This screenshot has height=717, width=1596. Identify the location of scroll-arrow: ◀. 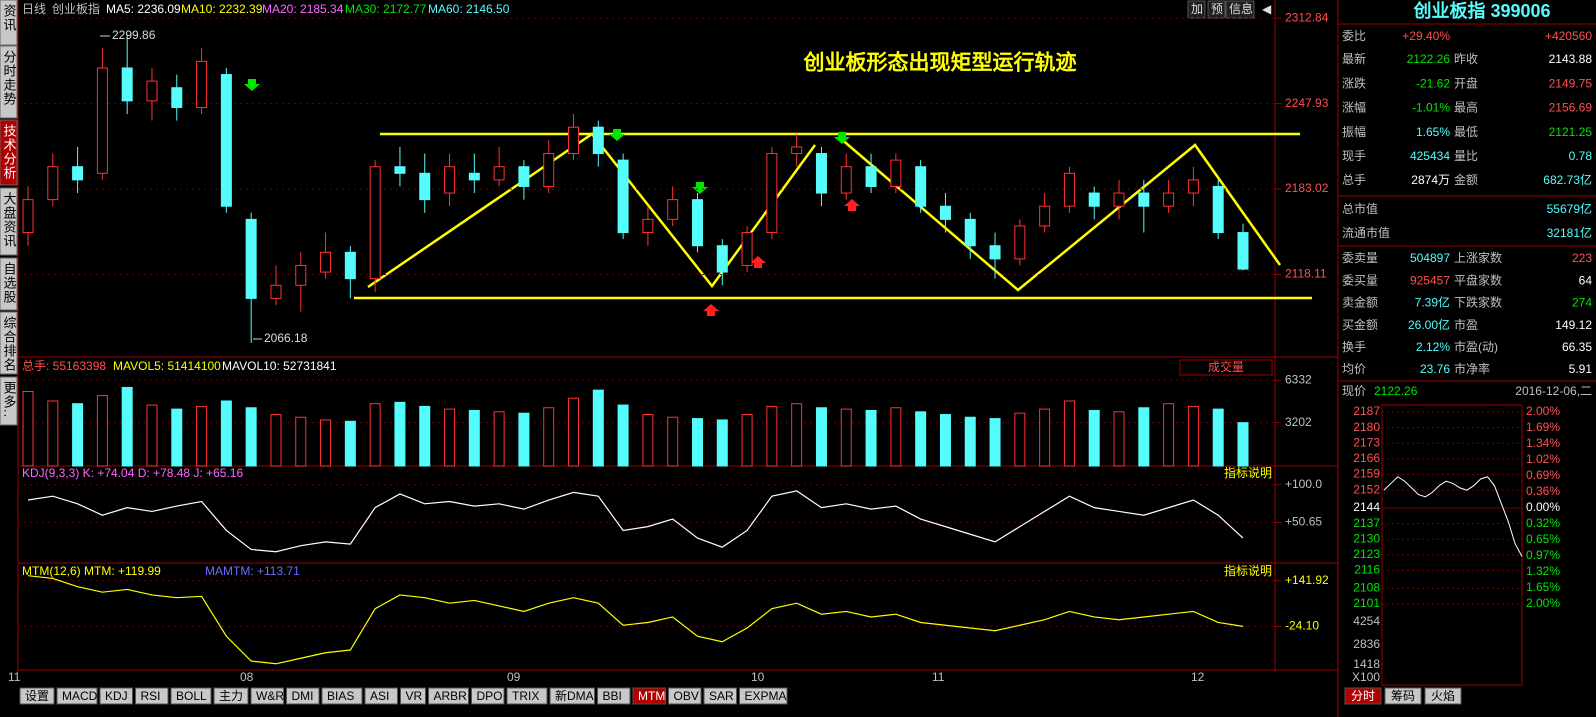
(1267, 9).